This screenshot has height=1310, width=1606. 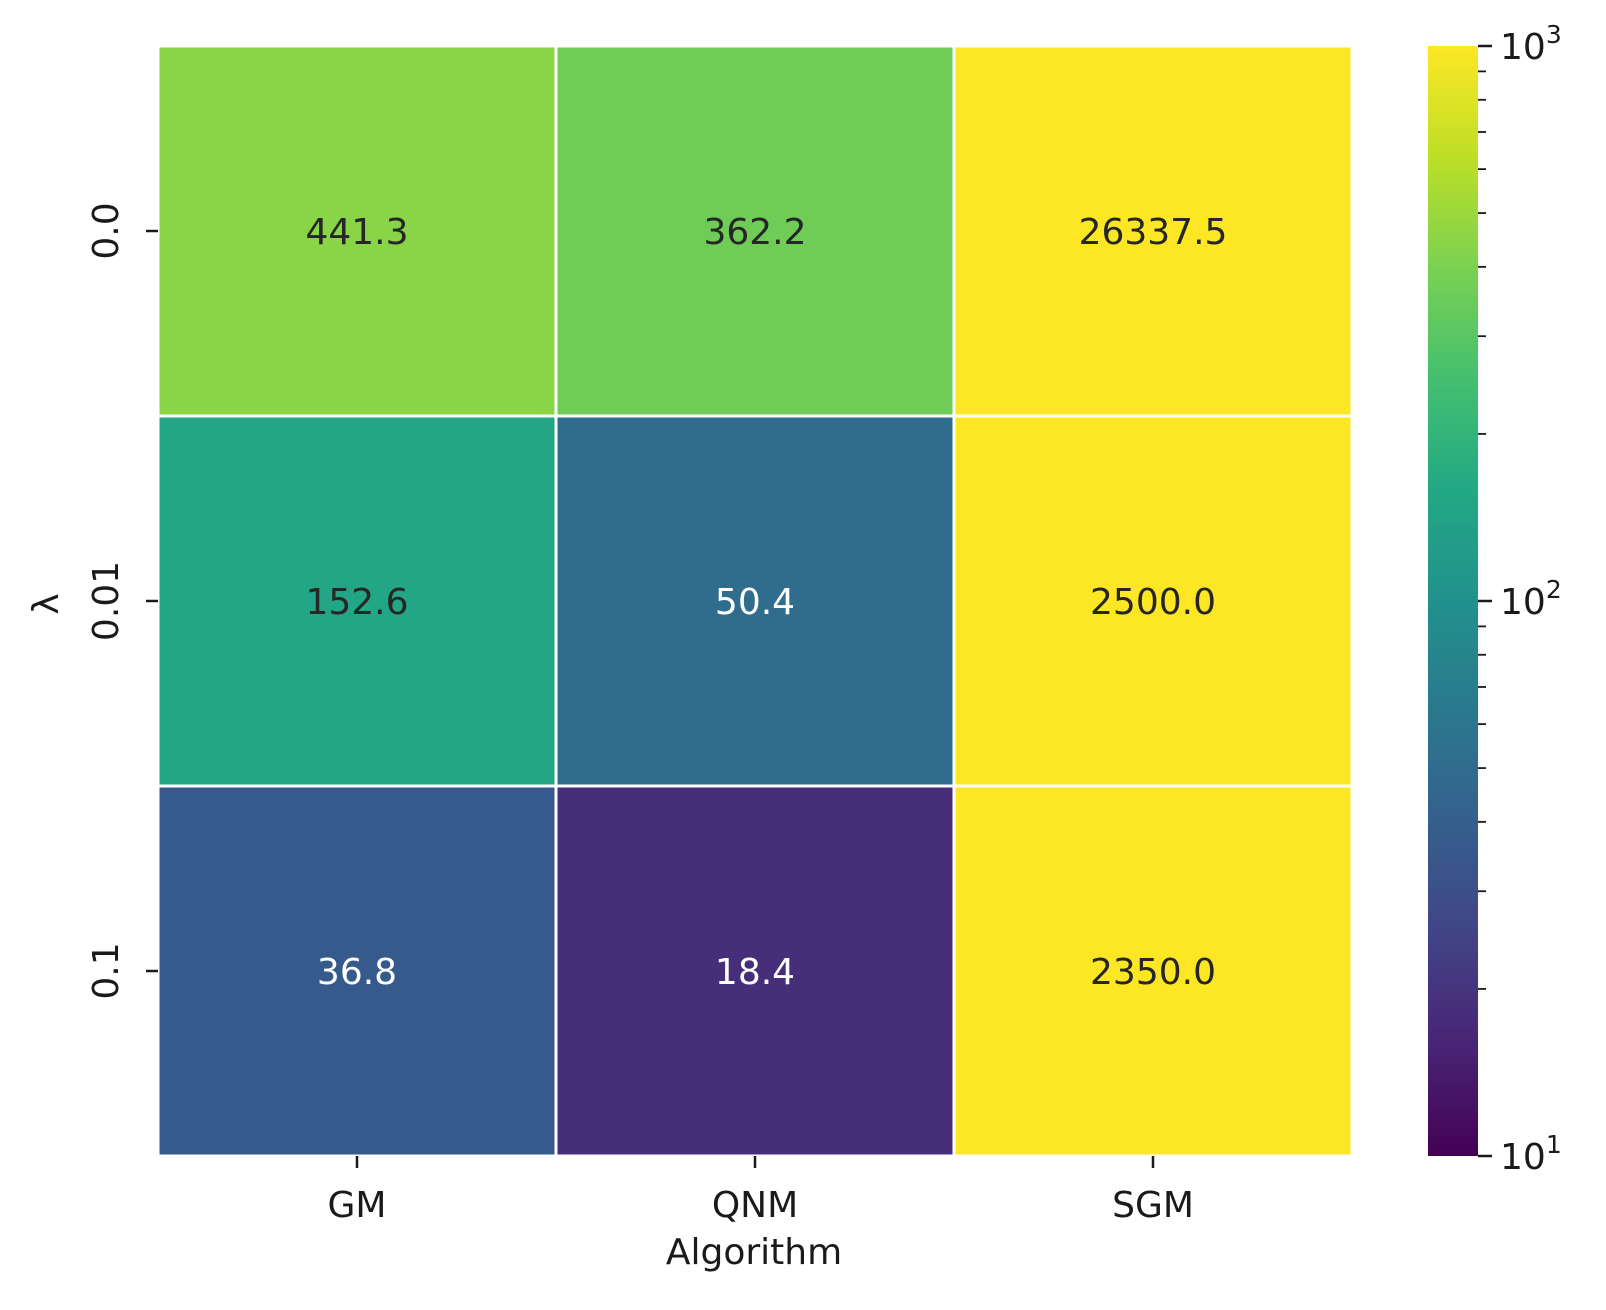 I want to click on y-axis: 0.0 0.01 0.1, so click(x=122, y=601).